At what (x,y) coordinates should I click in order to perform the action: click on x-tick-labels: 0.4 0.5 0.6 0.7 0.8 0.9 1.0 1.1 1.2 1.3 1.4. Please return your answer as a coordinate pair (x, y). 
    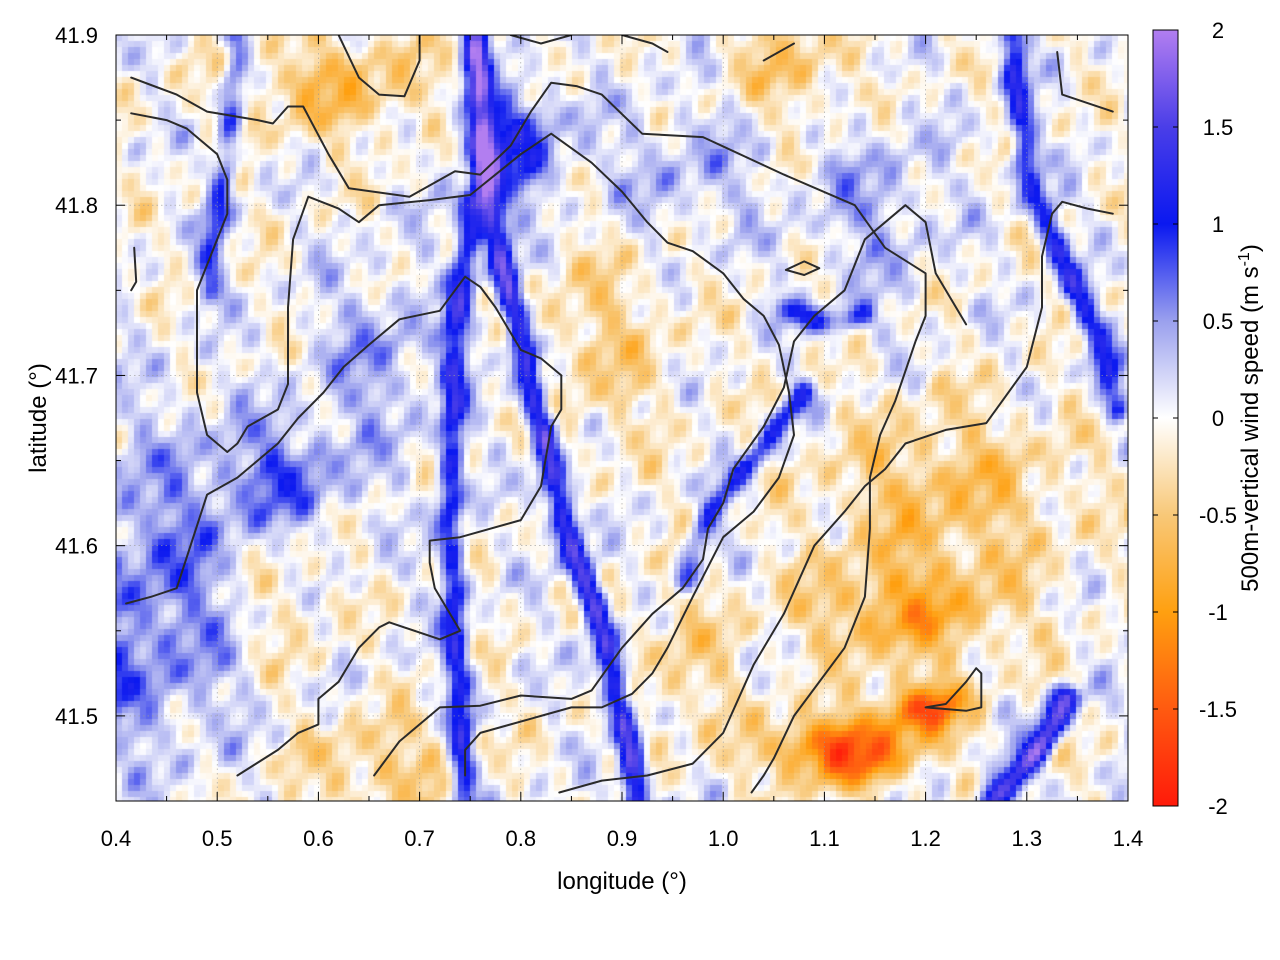
    Looking at the image, I should click on (622, 838).